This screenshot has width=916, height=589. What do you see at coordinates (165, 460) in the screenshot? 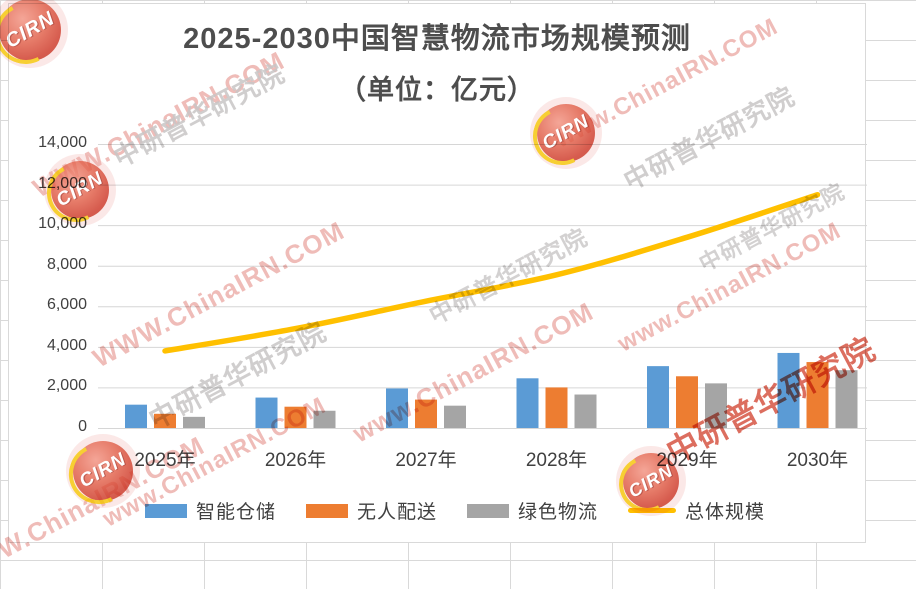
I see `x-tick-label: 2025年` at bounding box center [165, 460].